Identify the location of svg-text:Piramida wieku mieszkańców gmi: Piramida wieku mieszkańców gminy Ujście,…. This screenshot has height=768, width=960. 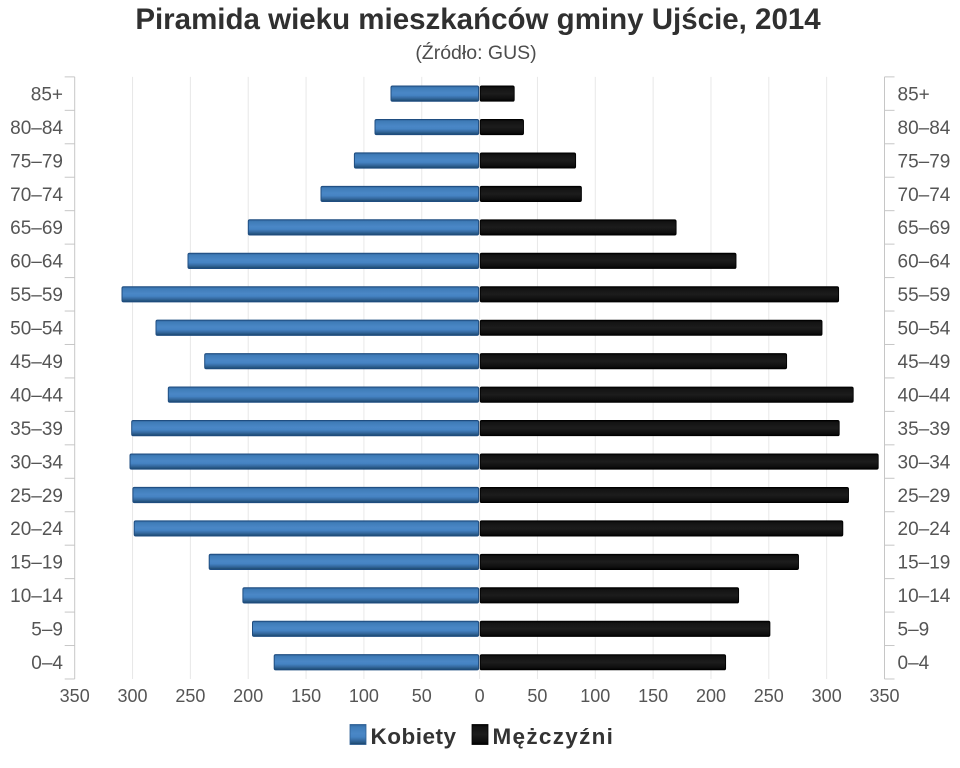
(478, 19).